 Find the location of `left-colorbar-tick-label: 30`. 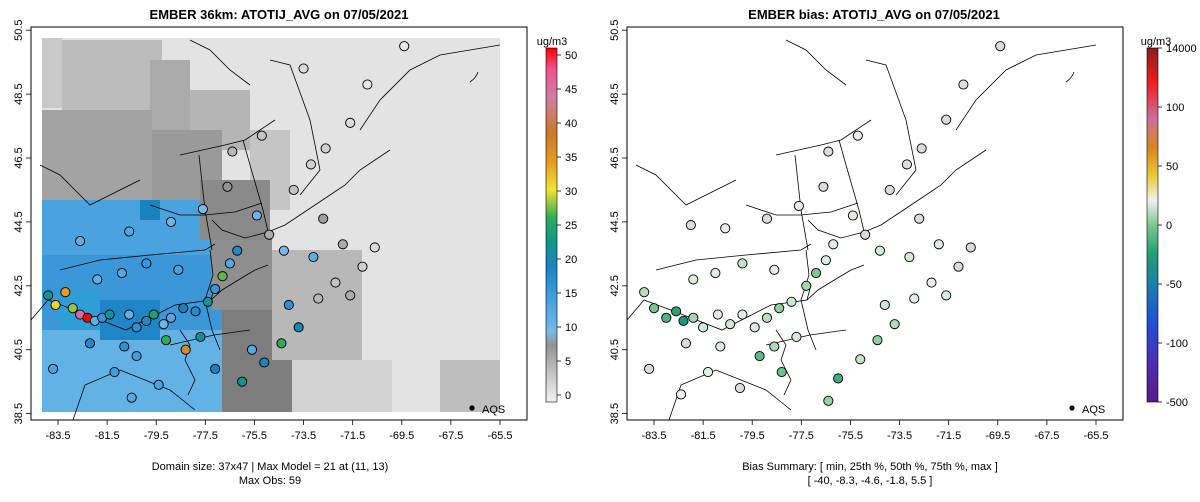

left-colorbar-tick-label: 30 is located at coordinates (571, 192).